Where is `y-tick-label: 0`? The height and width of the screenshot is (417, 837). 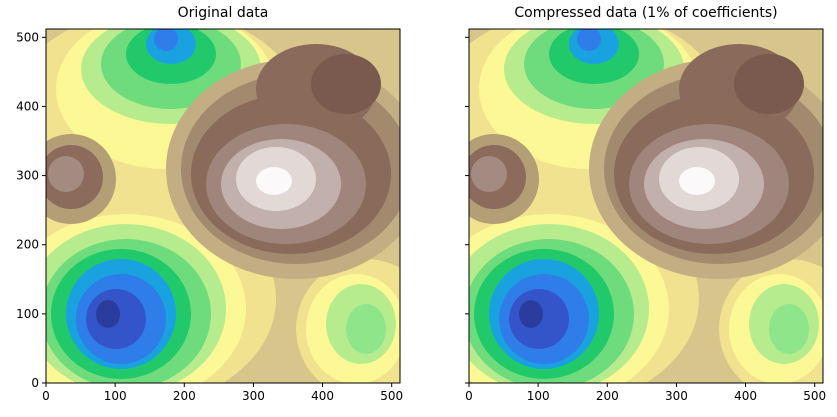 y-tick-label: 0 is located at coordinates (35, 383).